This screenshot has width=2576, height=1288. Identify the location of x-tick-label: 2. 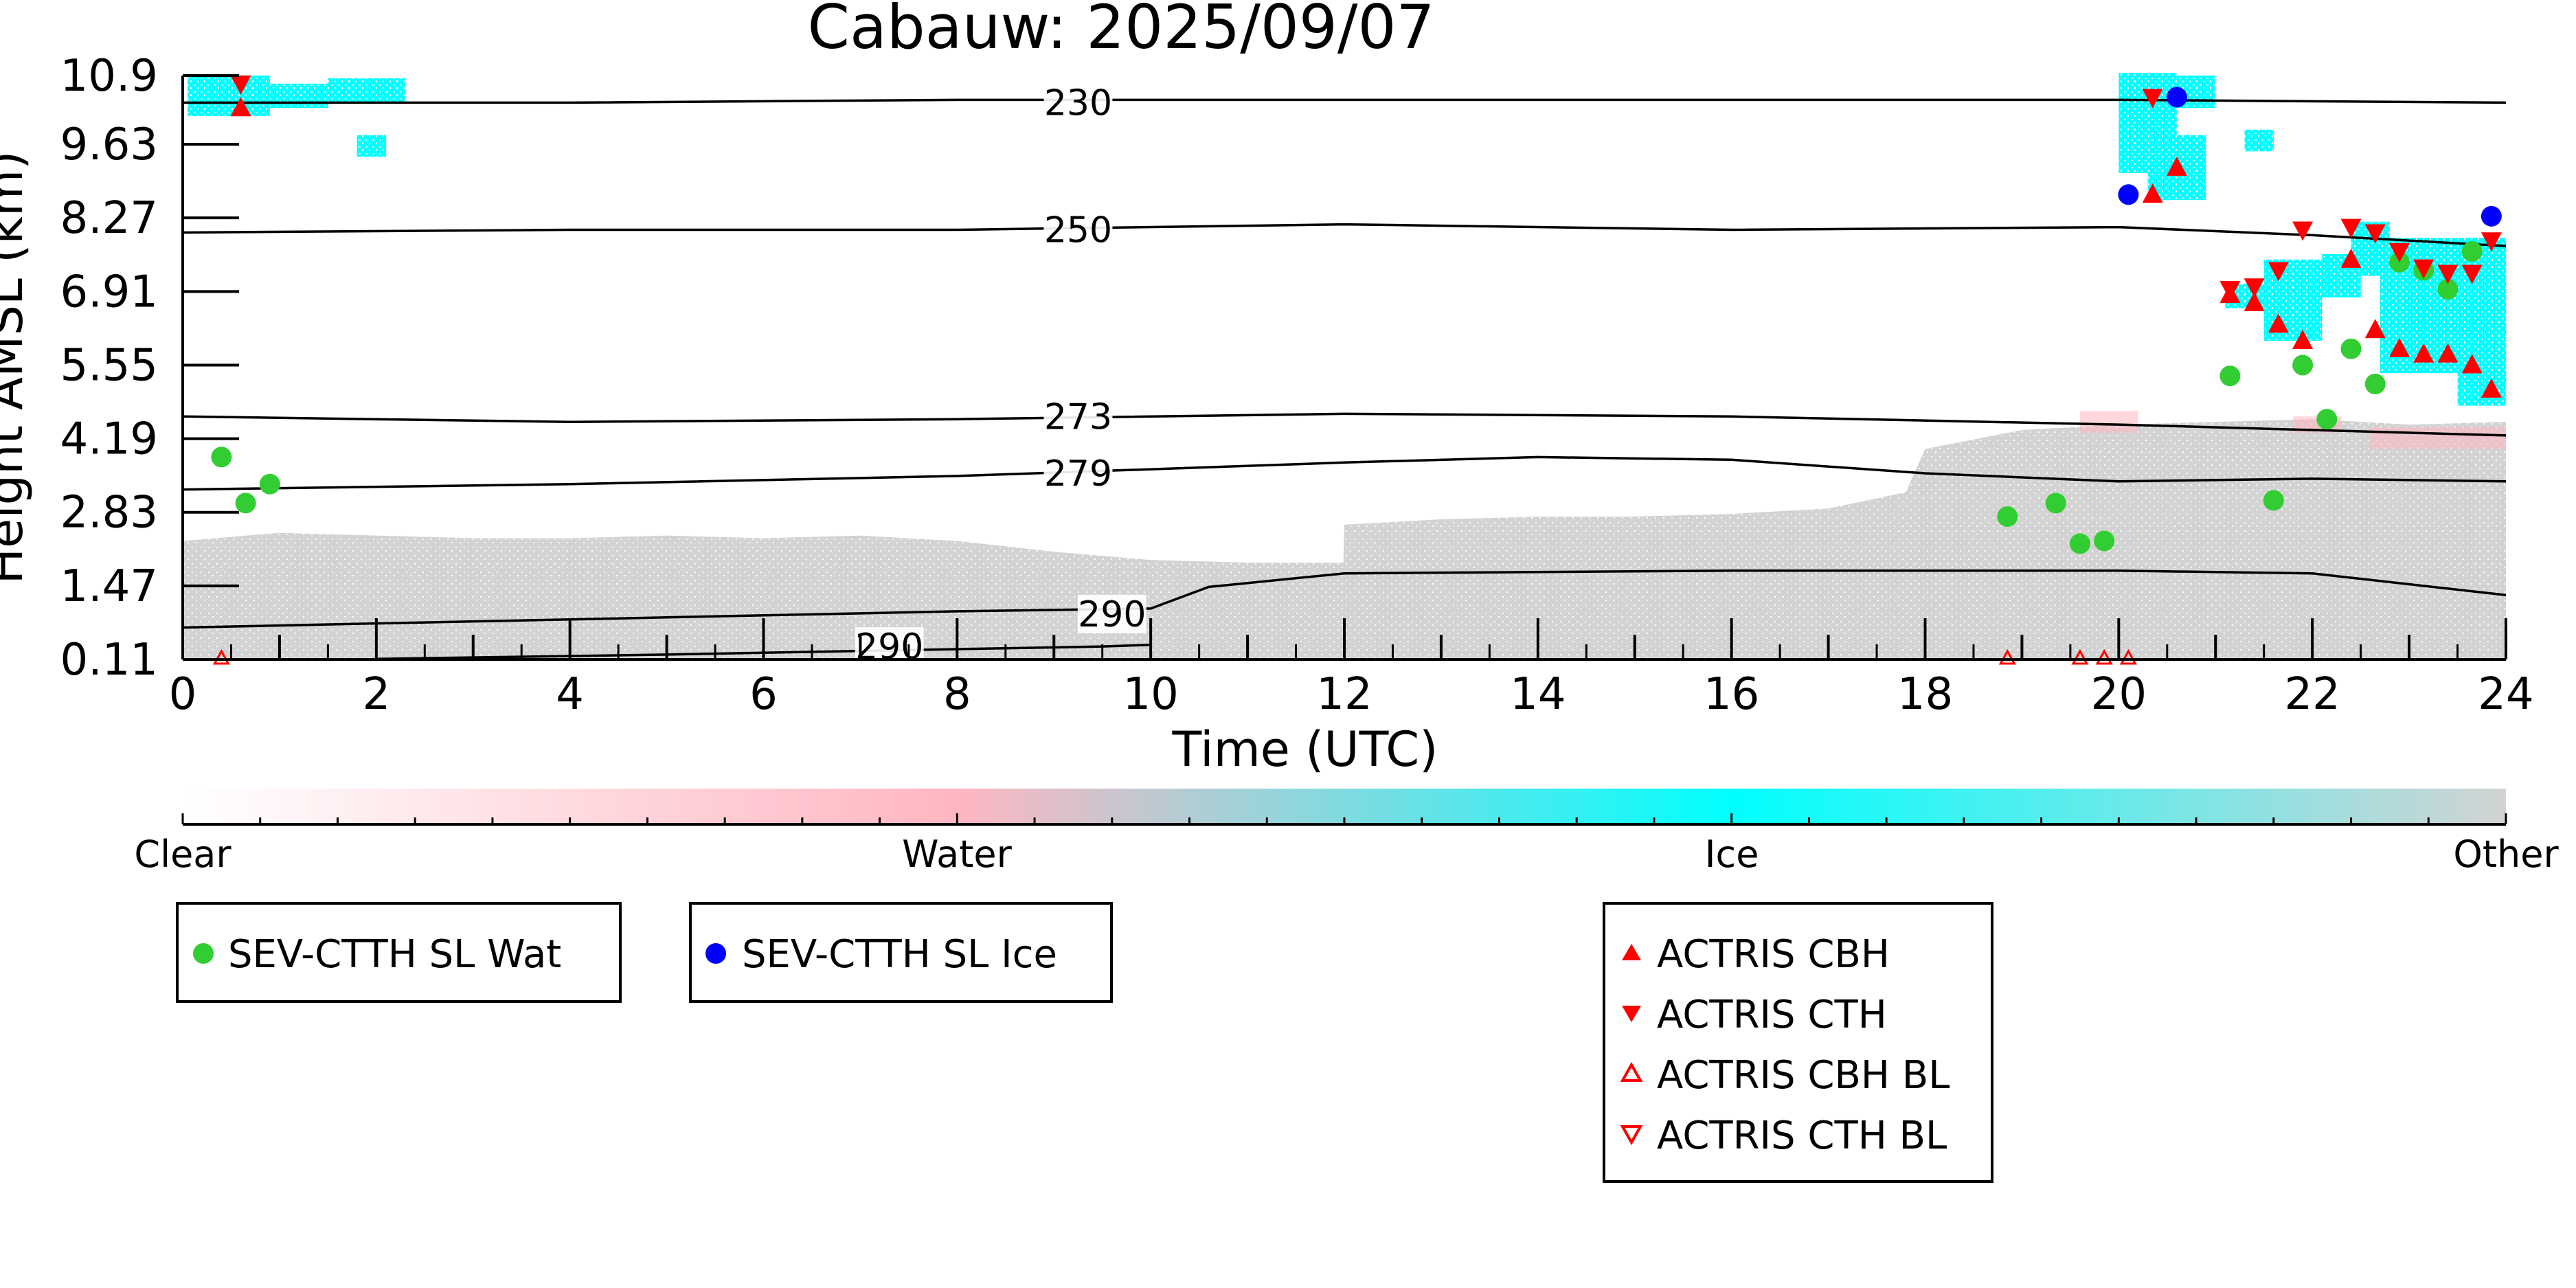
(376, 694).